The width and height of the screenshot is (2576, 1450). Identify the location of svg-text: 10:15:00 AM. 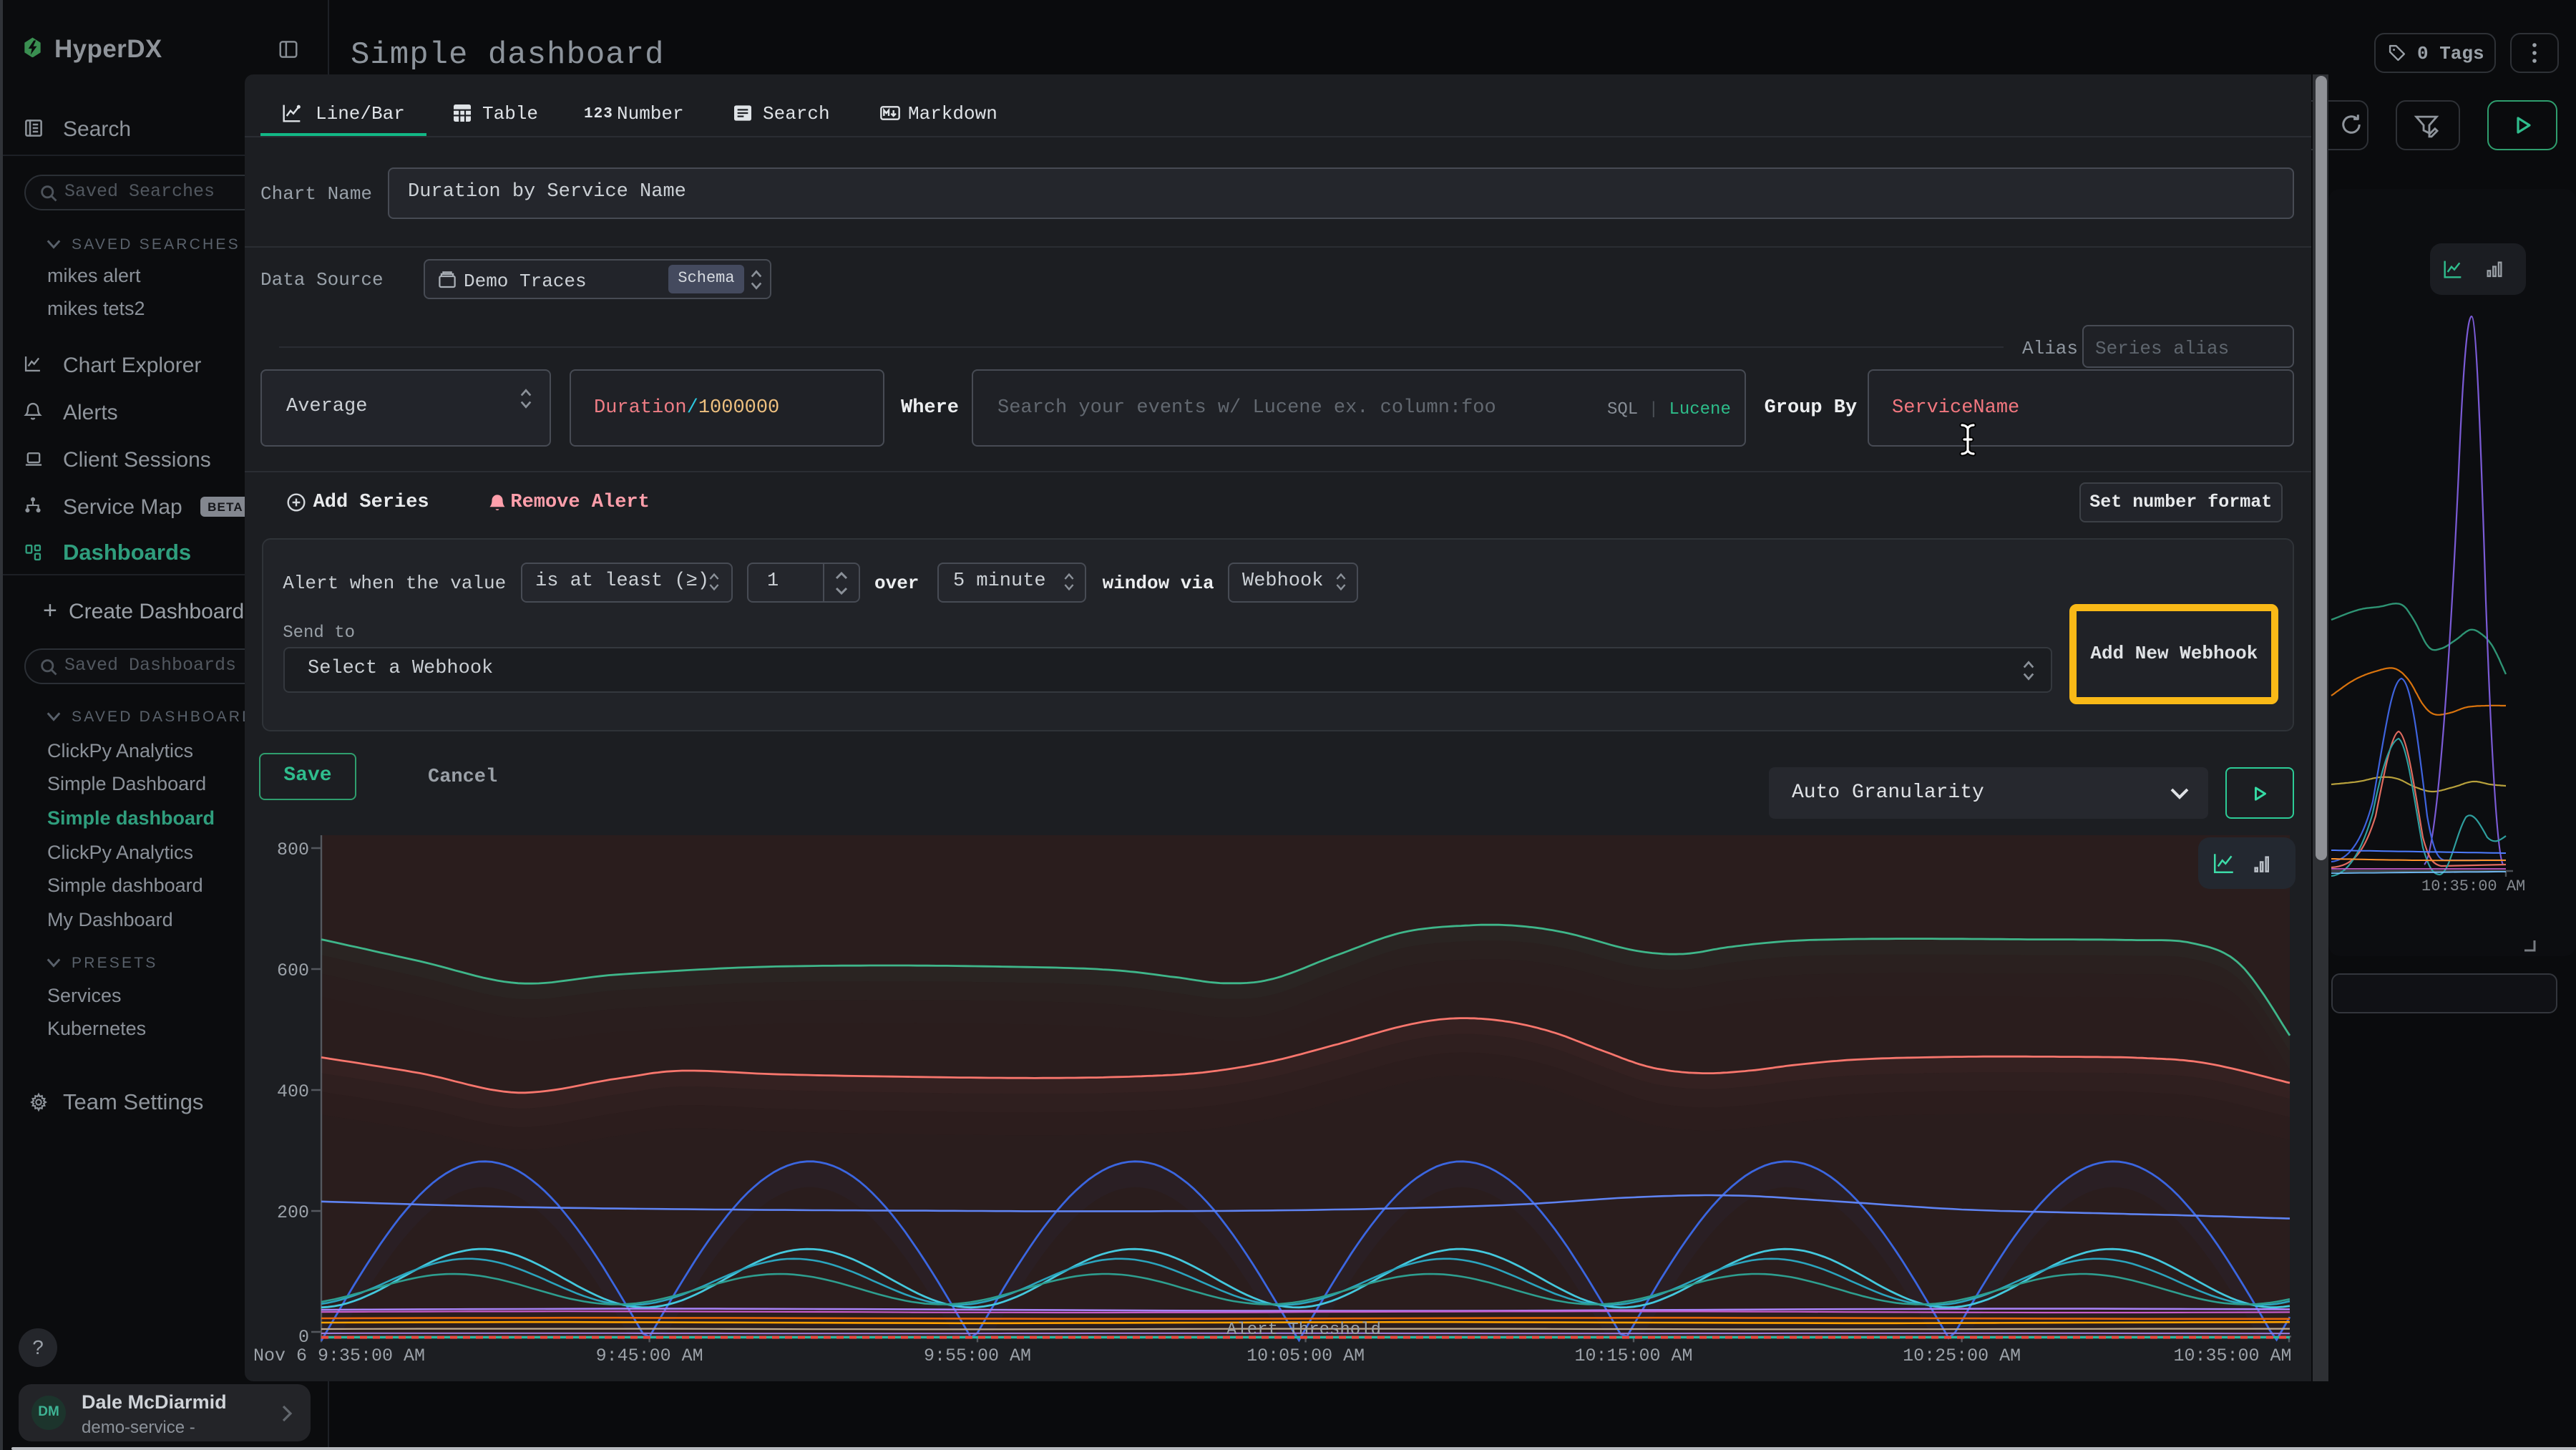
(1633, 1355).